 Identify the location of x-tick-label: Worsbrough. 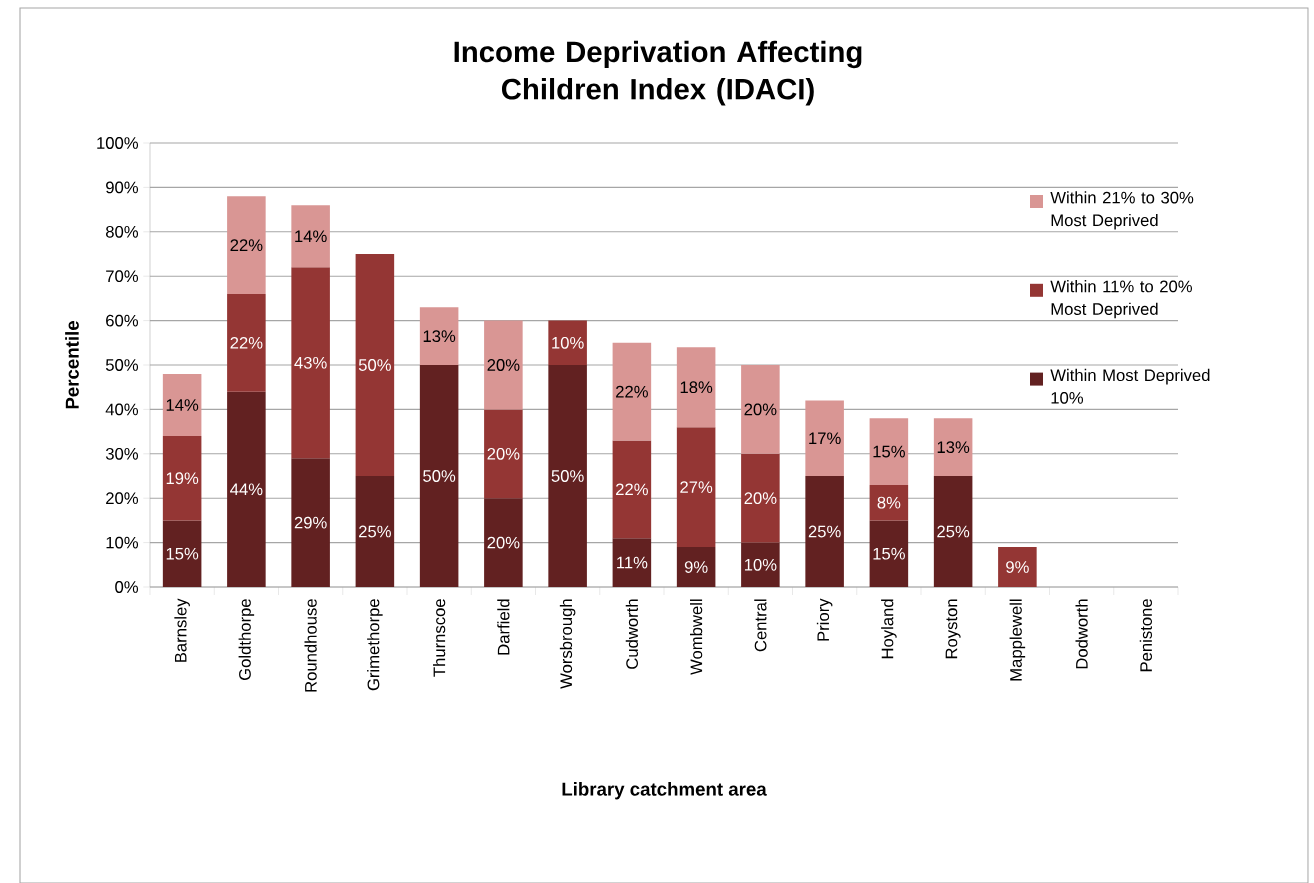
(567, 644).